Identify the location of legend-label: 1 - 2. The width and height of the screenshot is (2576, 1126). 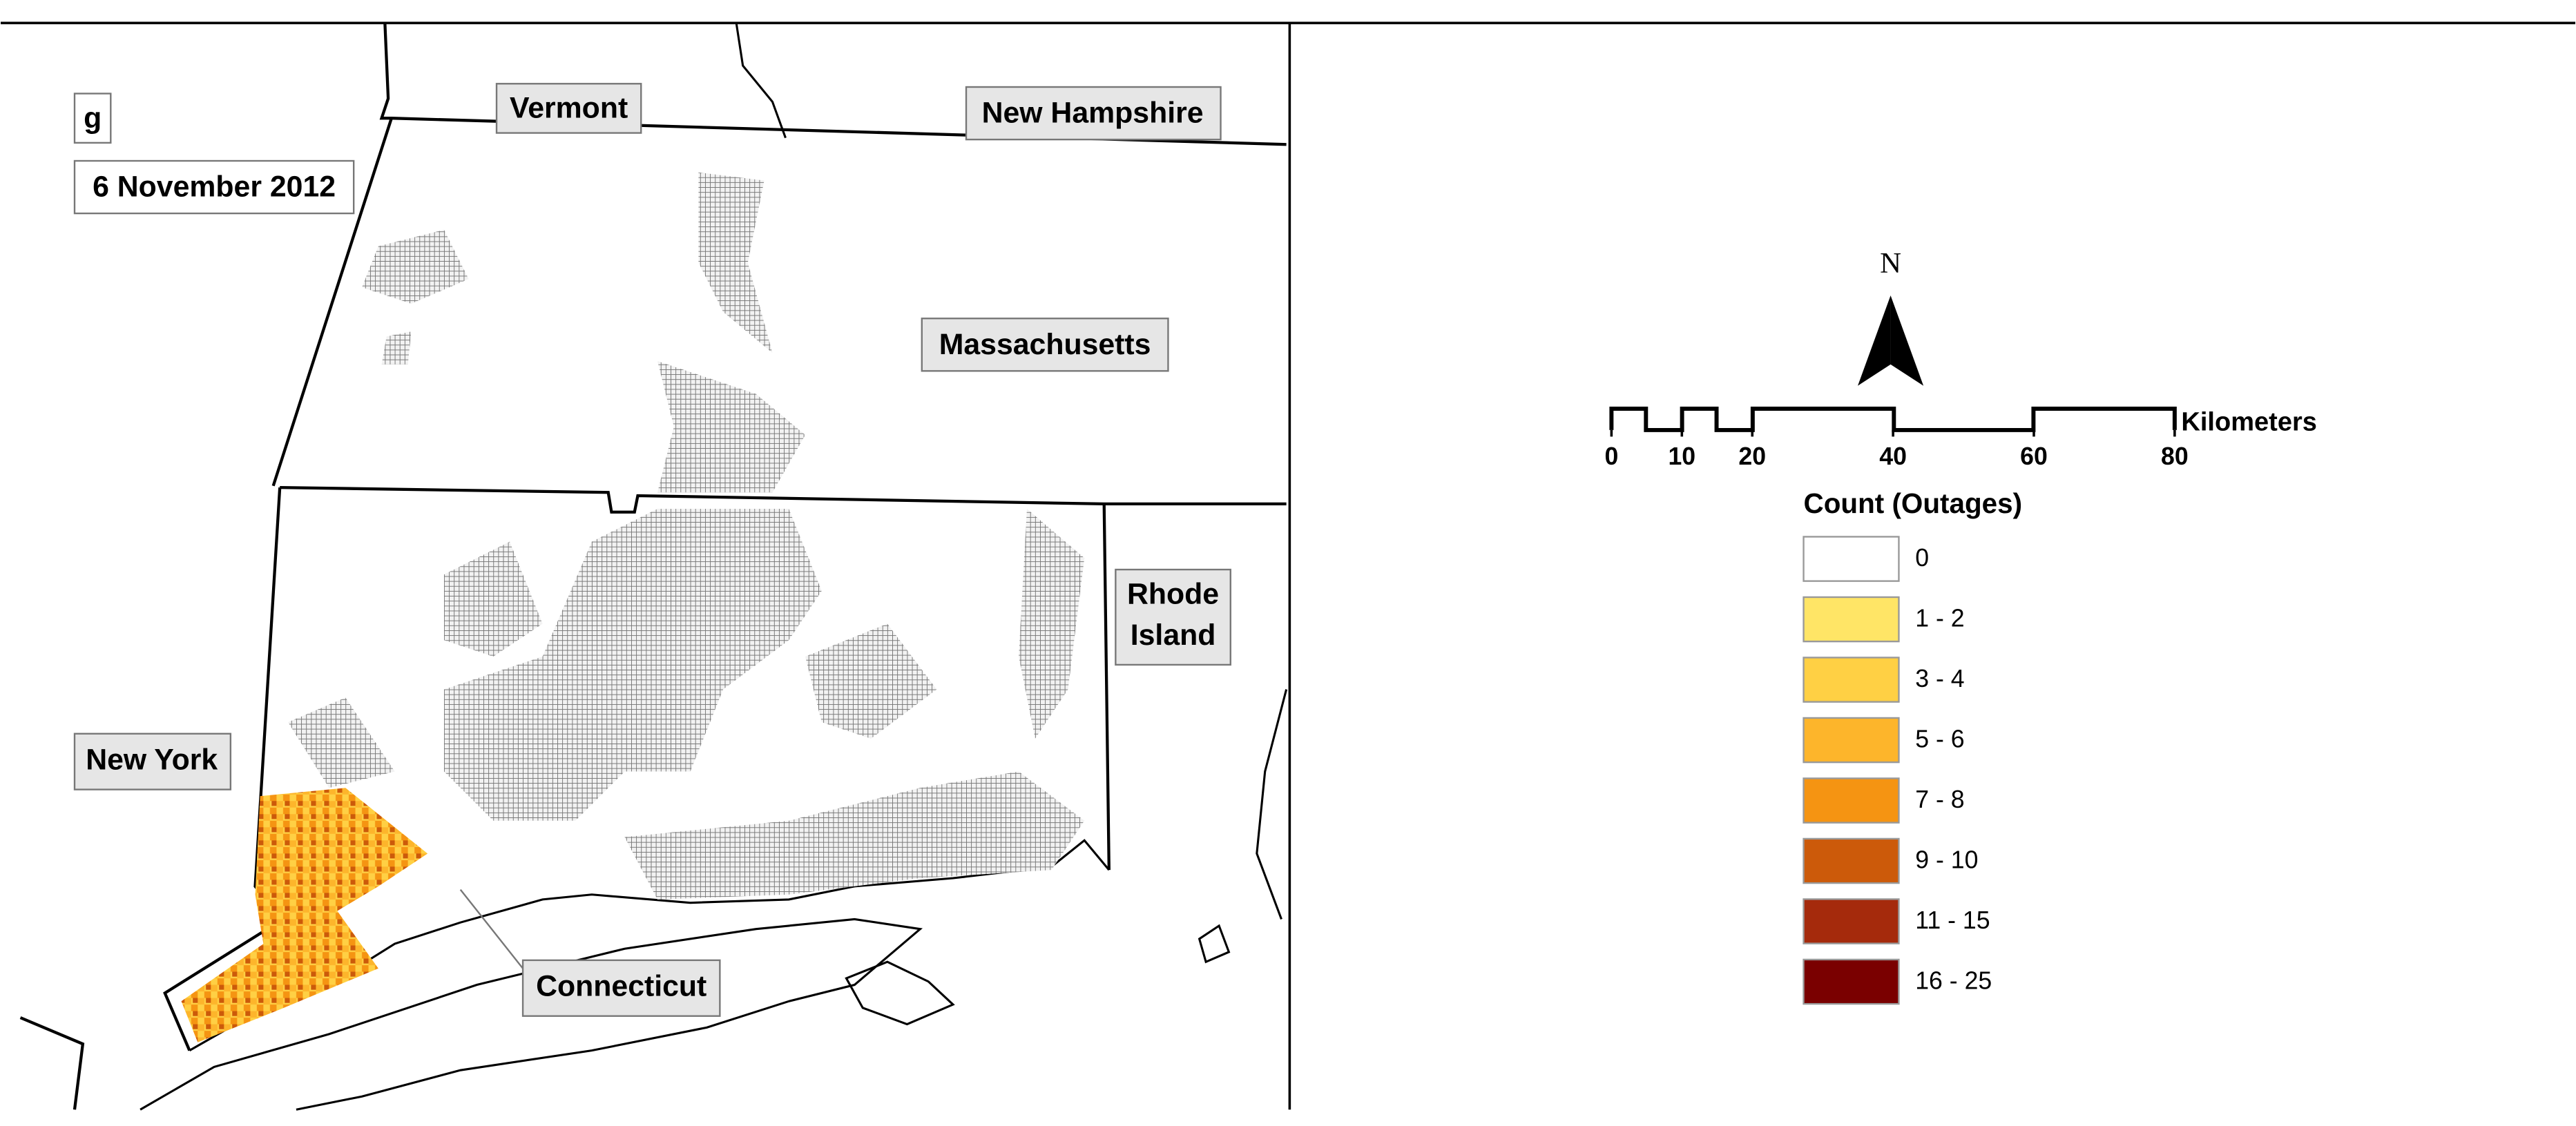
(1939, 618).